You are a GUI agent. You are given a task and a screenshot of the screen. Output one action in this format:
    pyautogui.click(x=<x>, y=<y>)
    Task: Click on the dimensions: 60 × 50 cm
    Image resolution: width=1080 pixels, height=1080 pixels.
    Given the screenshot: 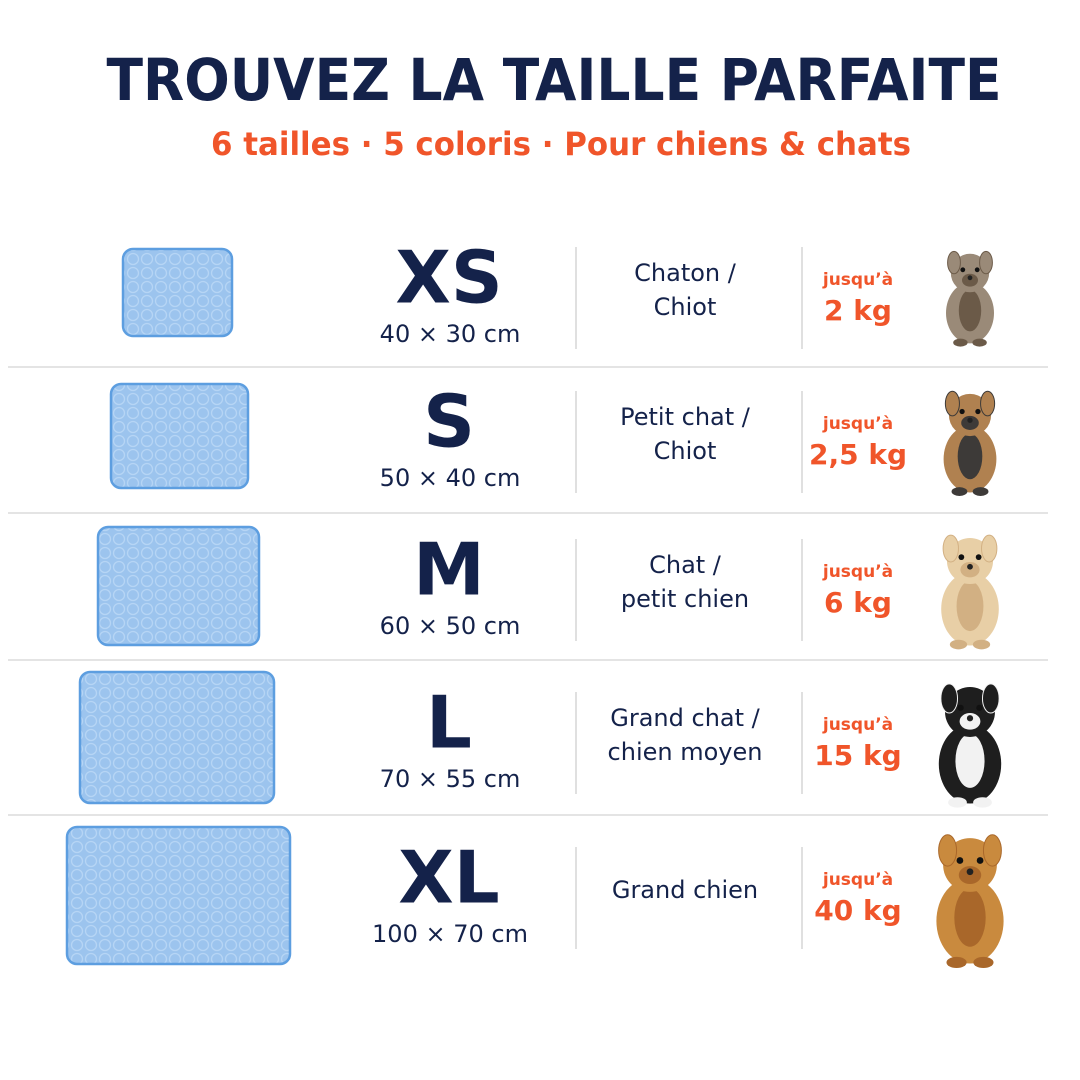 What is the action you would take?
    pyautogui.click(x=450, y=626)
    